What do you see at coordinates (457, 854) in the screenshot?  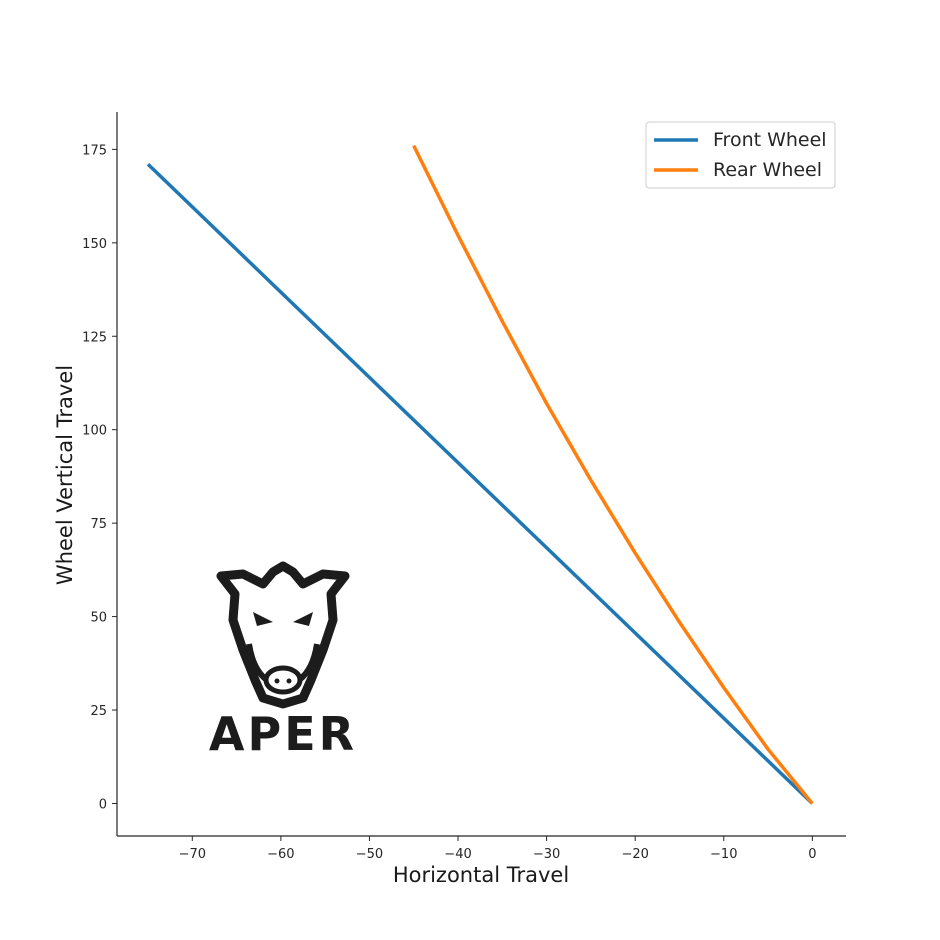 I see `x-tick-label: −40` at bounding box center [457, 854].